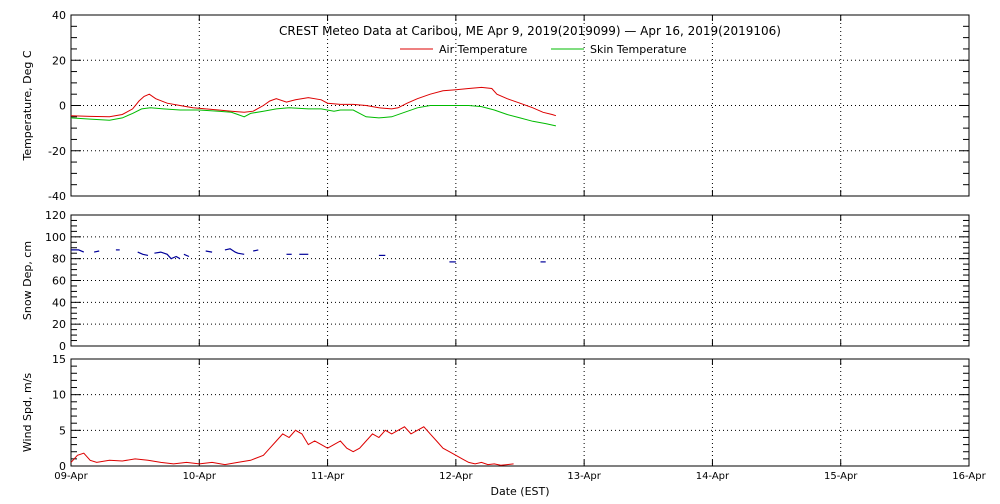  Describe the element at coordinates (27, 105) in the screenshot. I see `y-axis-label: Temperature, Deg C` at that location.